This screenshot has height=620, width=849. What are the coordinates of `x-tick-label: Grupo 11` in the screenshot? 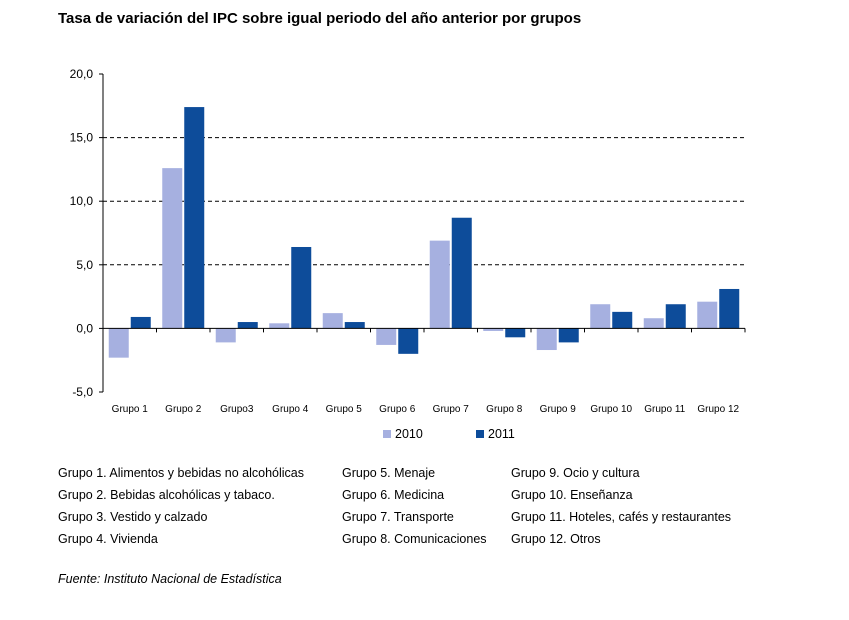 It's located at (664, 409).